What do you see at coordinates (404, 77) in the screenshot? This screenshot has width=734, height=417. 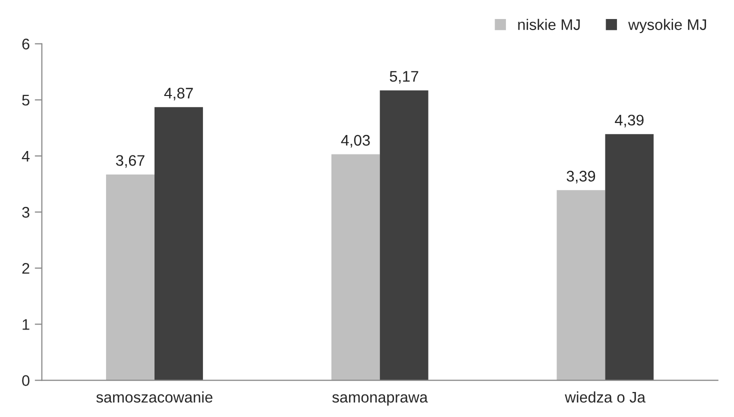 I see `data-label: 5,17` at bounding box center [404, 77].